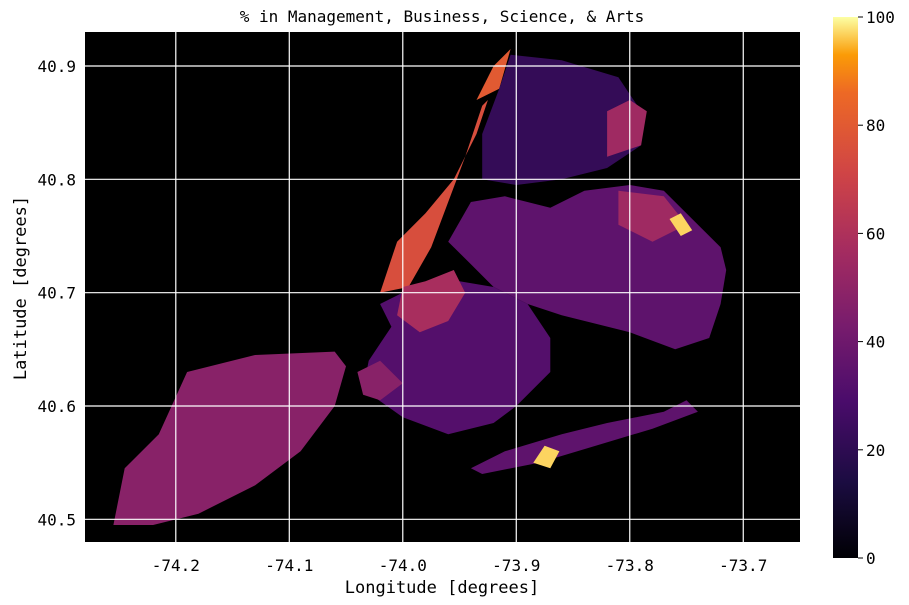 This screenshot has width=909, height=605. Describe the element at coordinates (442, 588) in the screenshot. I see `x-axis-label: Longitude [degrees]` at that location.